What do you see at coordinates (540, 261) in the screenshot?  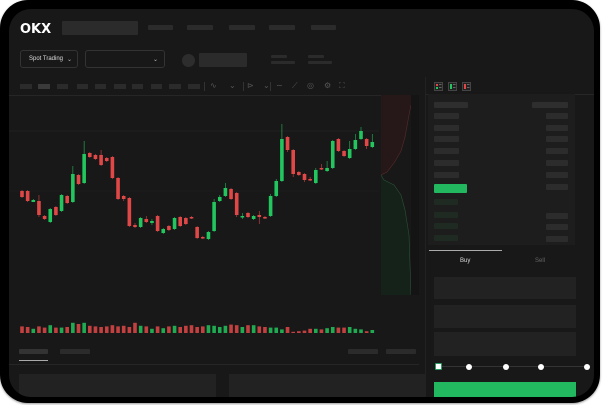 I see `tab-sell: Sell` at bounding box center [540, 261].